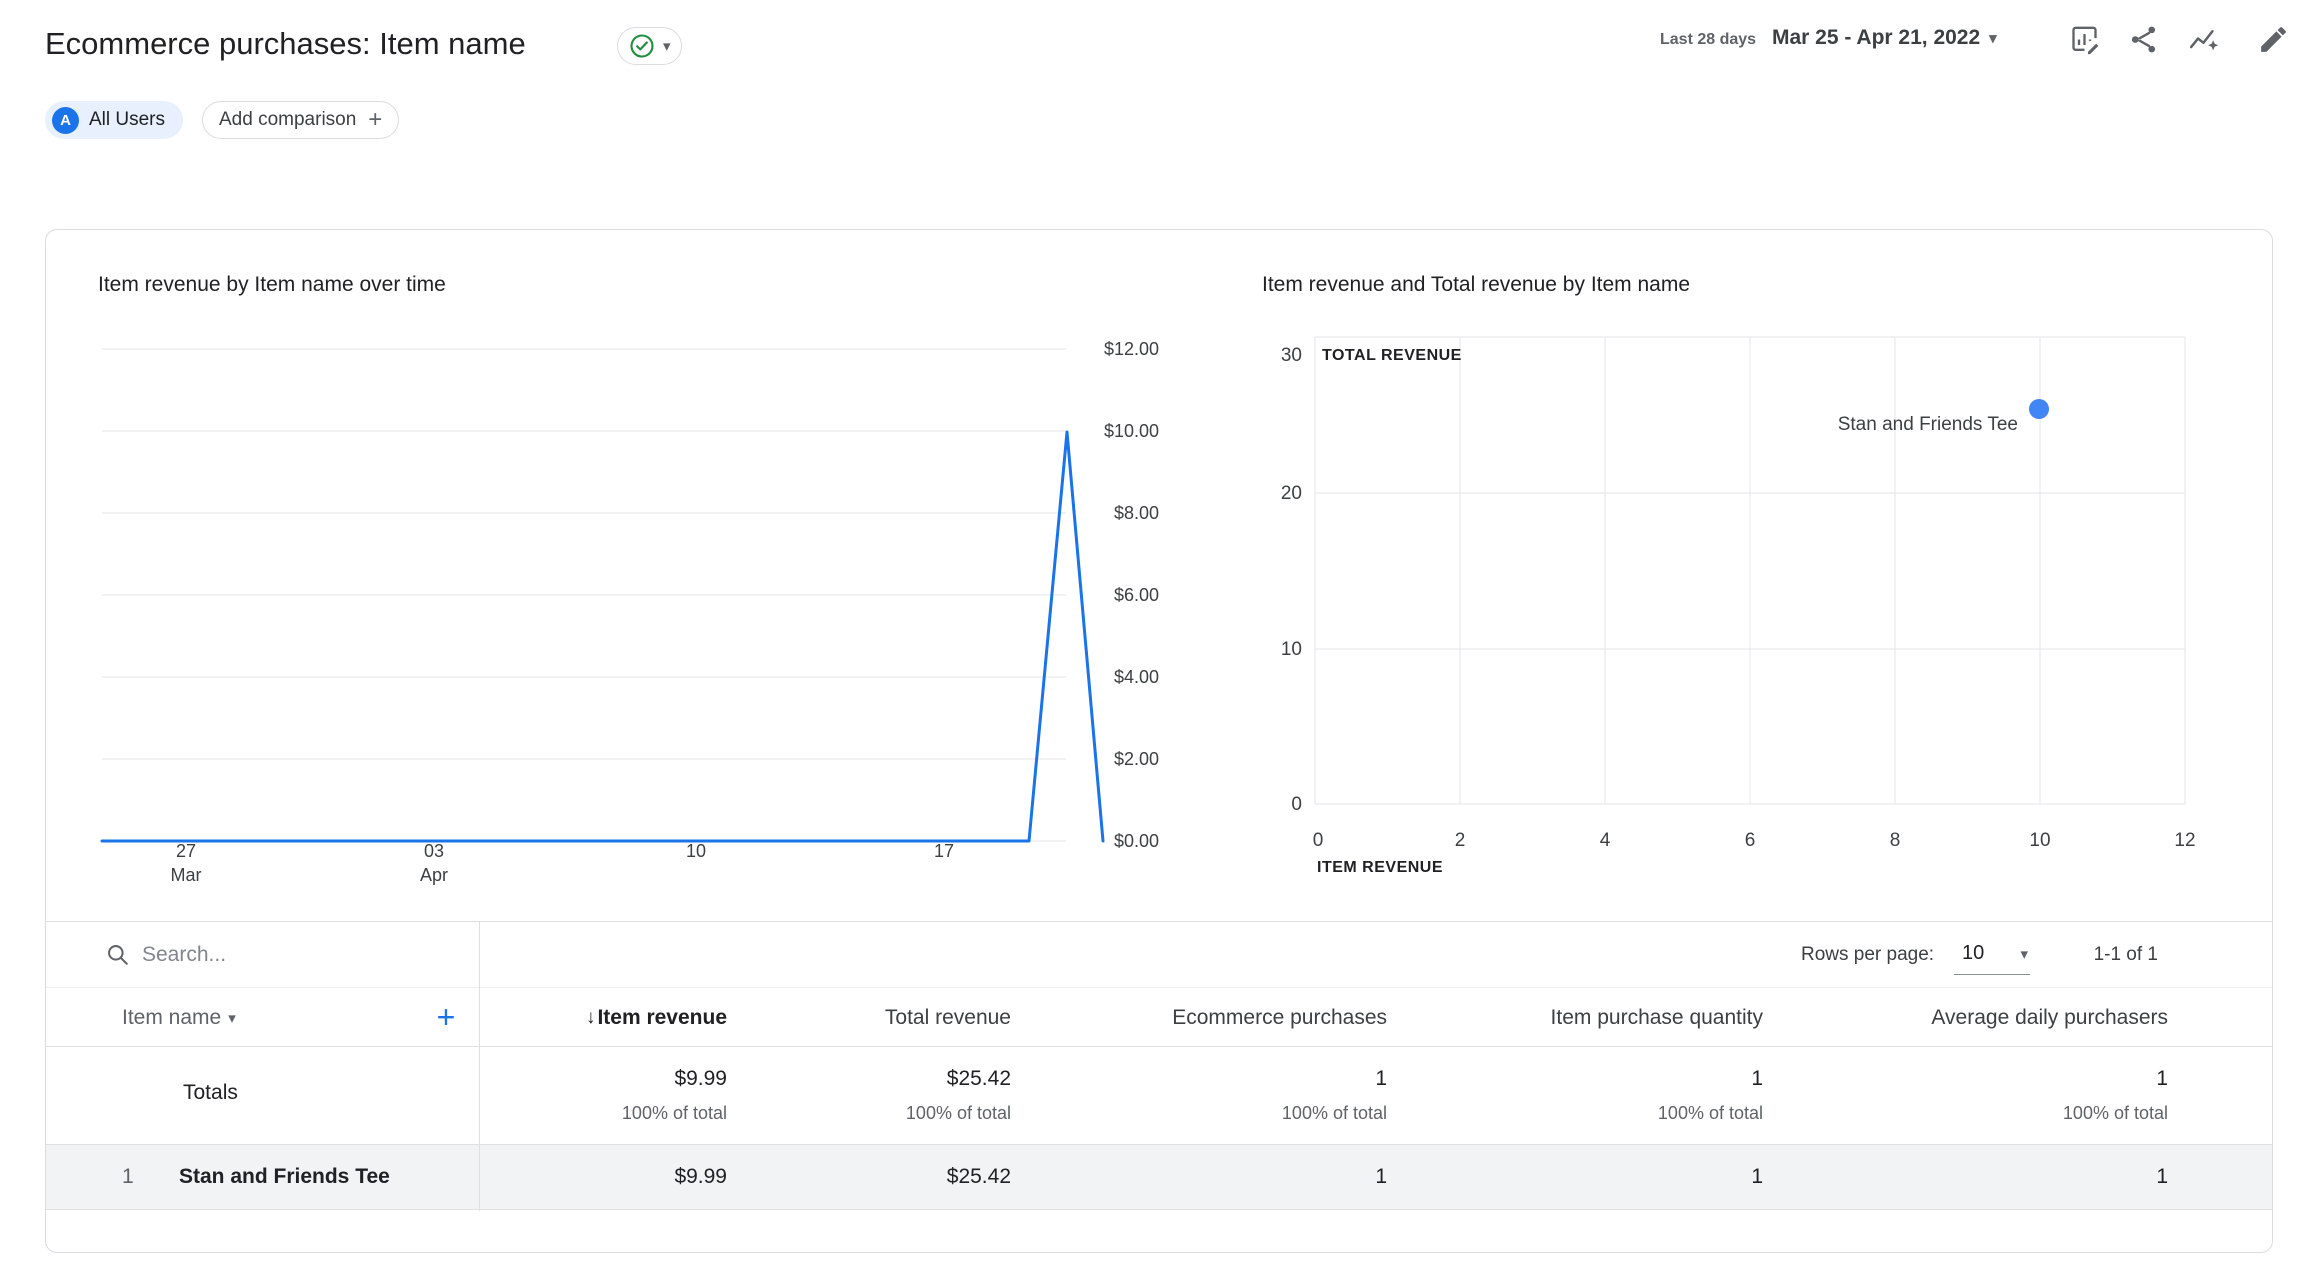 The width and height of the screenshot is (2318, 1275). Describe the element at coordinates (1381, 1176) in the screenshot. I see `row-cell-ecommerce-purchases: 1` at that location.